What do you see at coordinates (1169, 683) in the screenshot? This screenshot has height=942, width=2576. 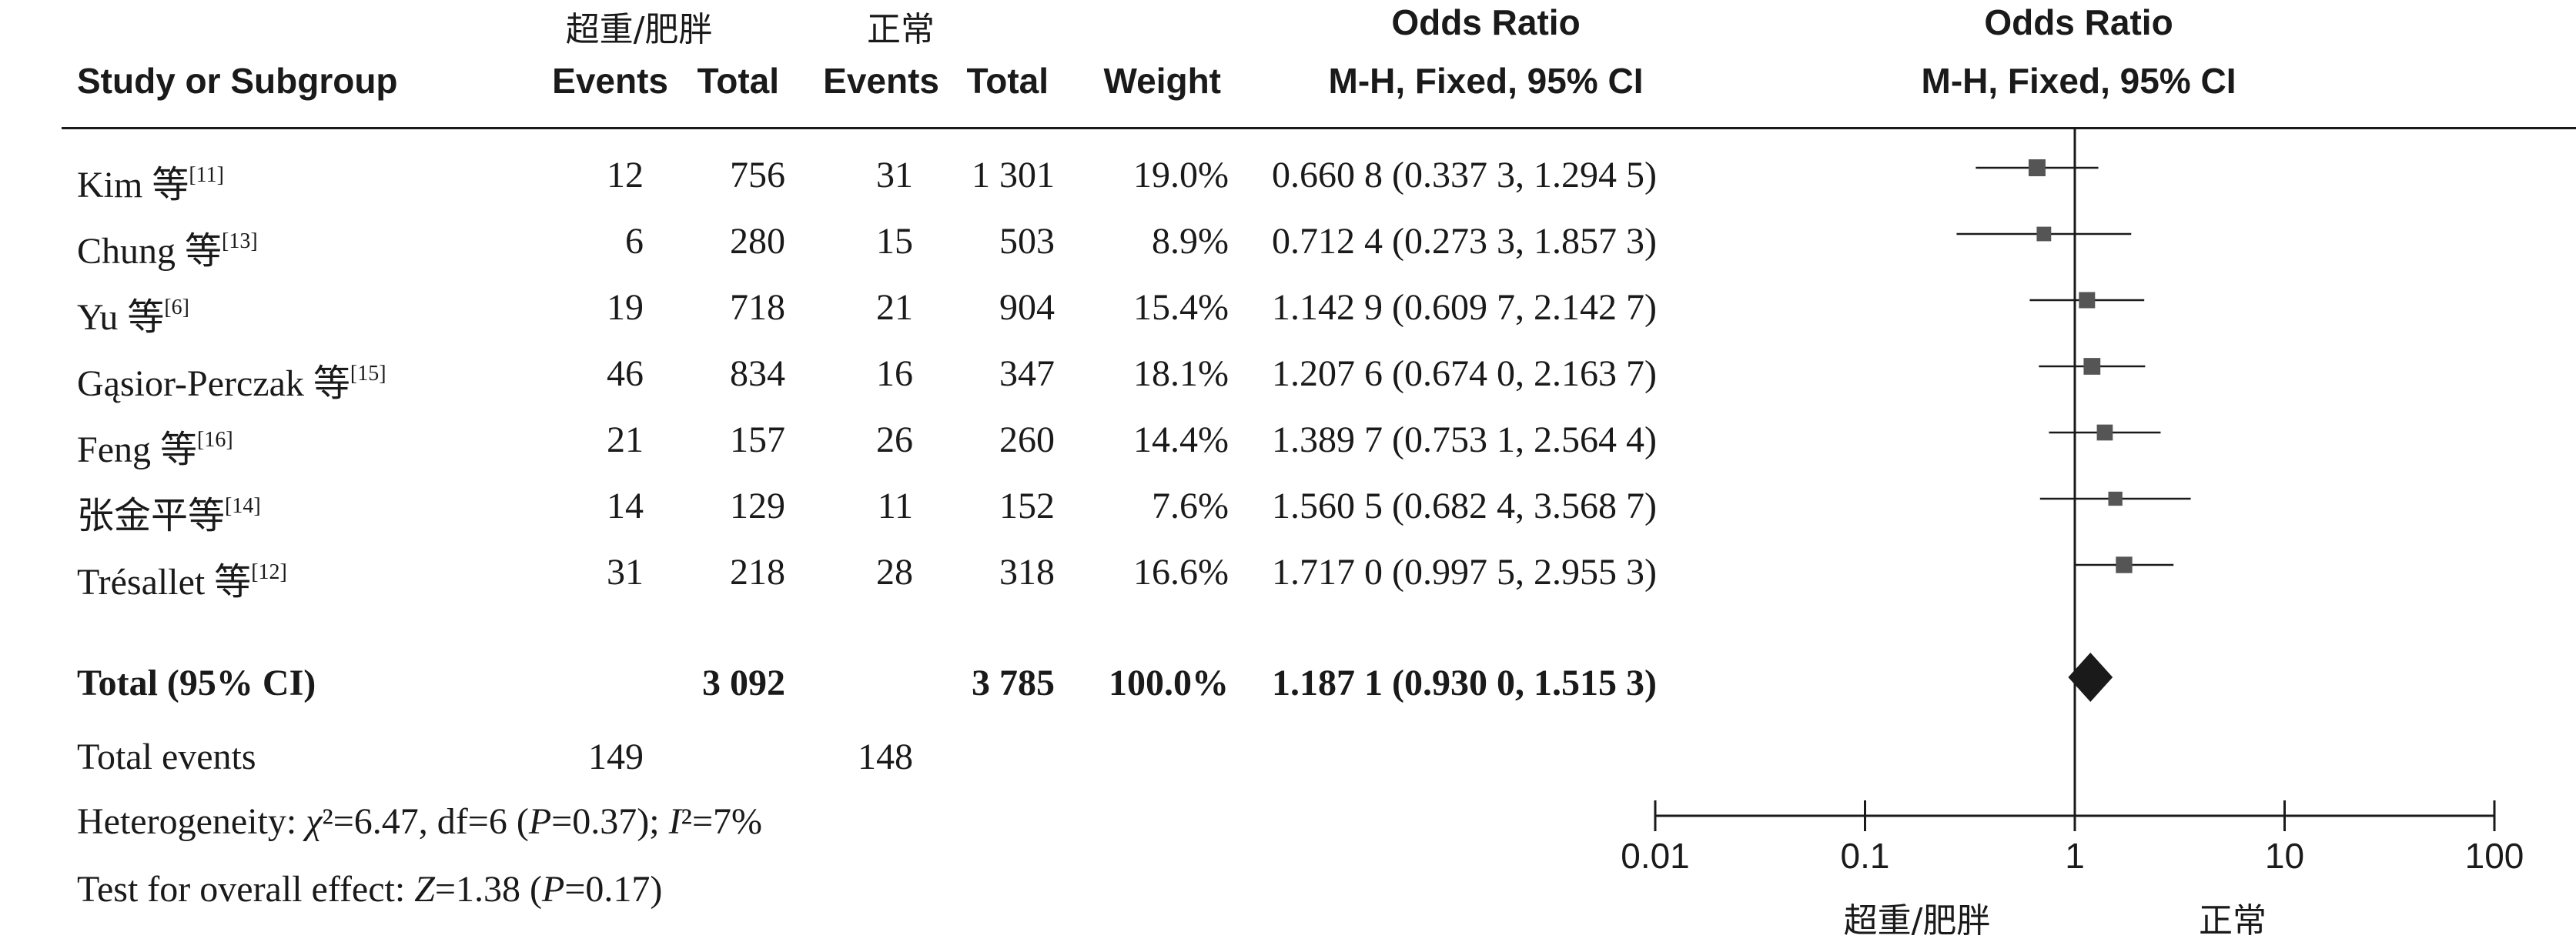 I see `total-weight: 100.0%` at bounding box center [1169, 683].